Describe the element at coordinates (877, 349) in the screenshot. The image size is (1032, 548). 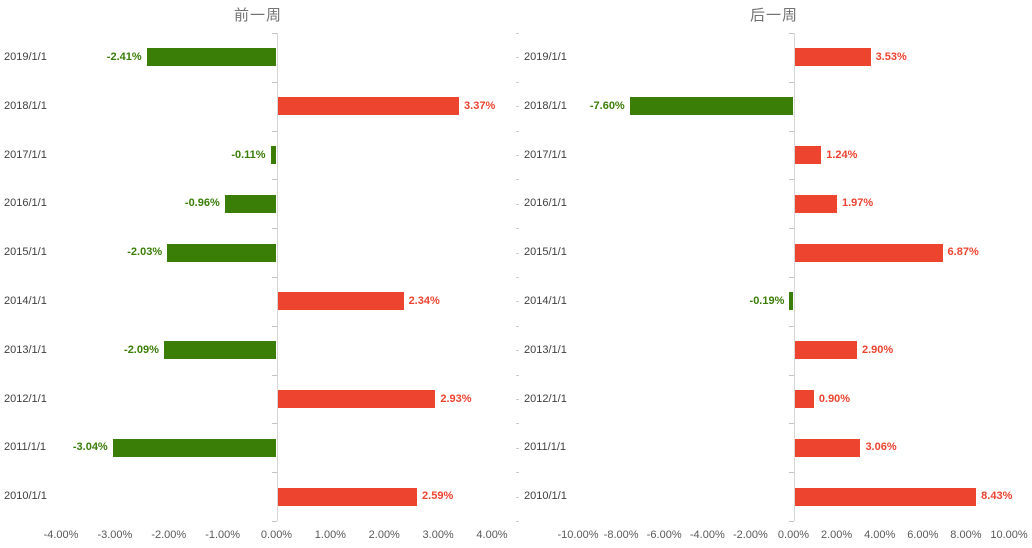
I see `bar-value-label: 2.90%` at that location.